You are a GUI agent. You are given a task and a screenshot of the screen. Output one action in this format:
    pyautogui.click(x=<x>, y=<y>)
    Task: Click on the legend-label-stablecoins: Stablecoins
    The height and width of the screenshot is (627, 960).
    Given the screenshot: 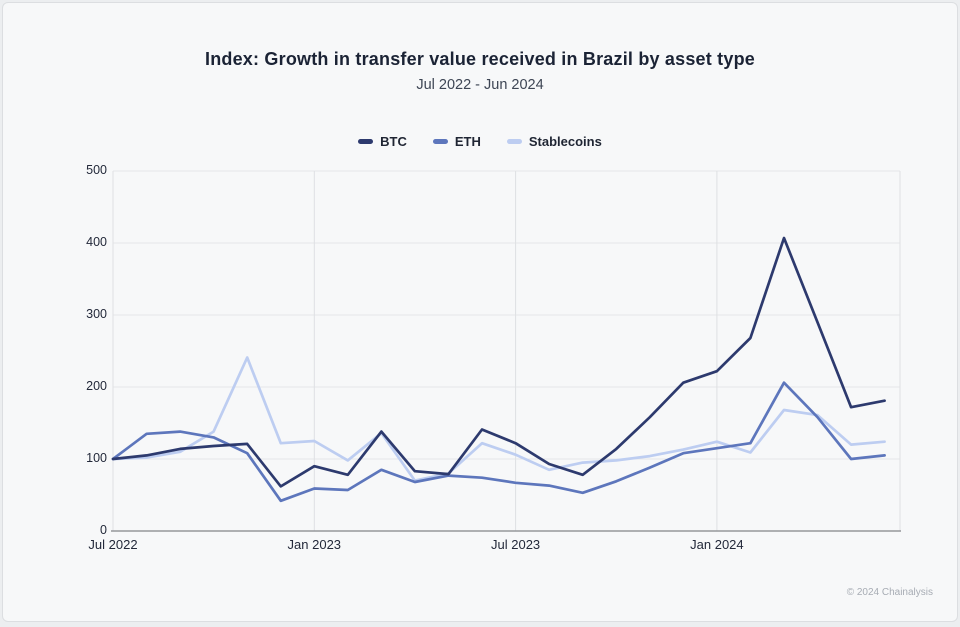 What is the action you would take?
    pyautogui.click(x=565, y=141)
    